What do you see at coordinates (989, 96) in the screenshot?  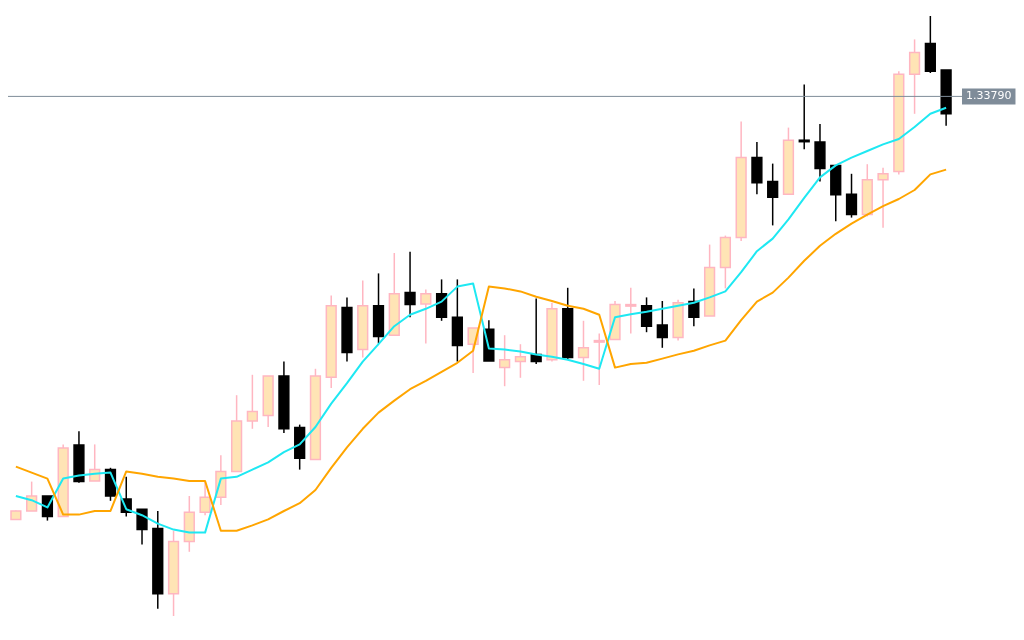 I see `text: 1.33790` at bounding box center [989, 96].